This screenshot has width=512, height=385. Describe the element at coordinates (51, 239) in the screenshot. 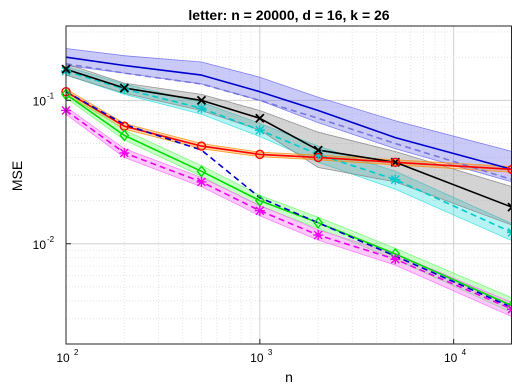

I see `y-tick-exponent: -2` at that location.